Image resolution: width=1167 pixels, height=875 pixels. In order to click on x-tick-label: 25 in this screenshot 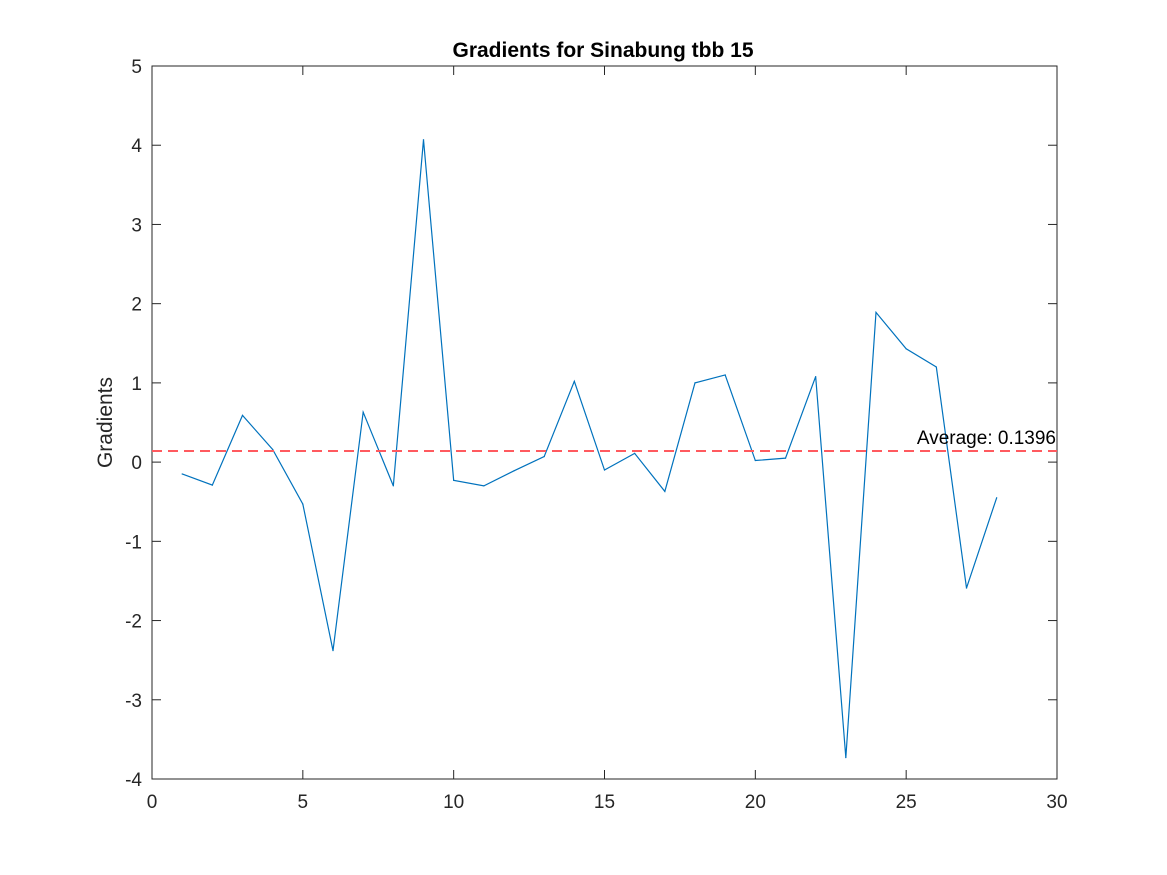, I will do `click(906, 802)`.